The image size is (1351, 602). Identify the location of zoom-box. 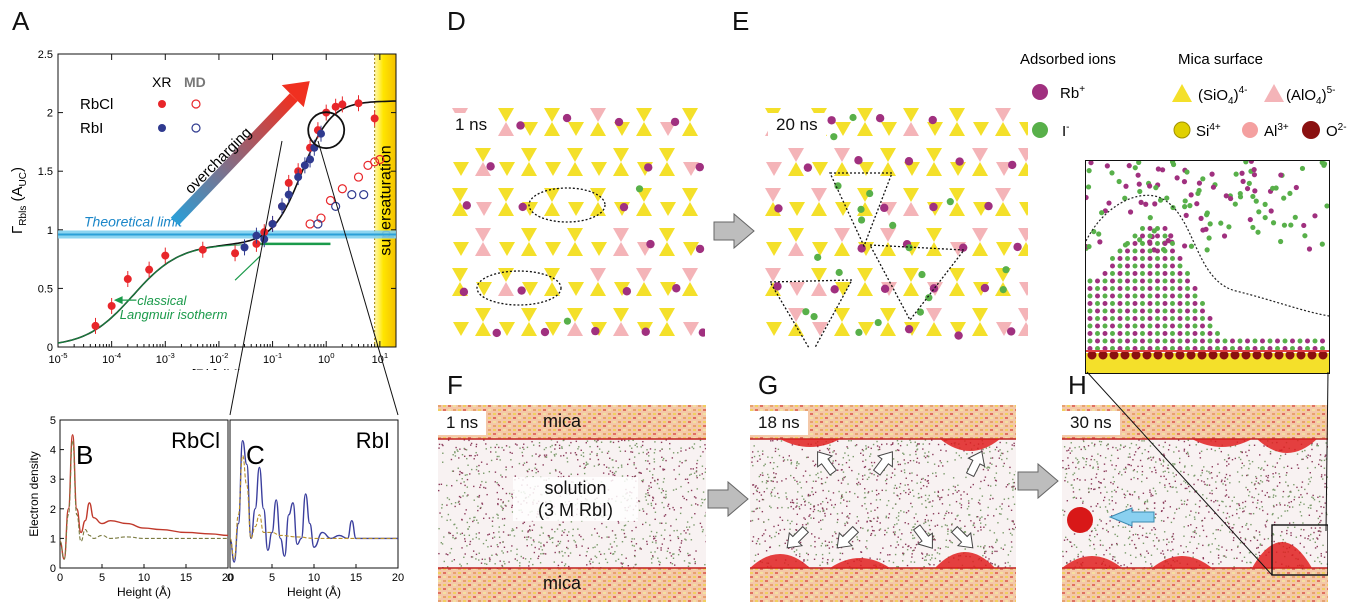
(1299, 550).